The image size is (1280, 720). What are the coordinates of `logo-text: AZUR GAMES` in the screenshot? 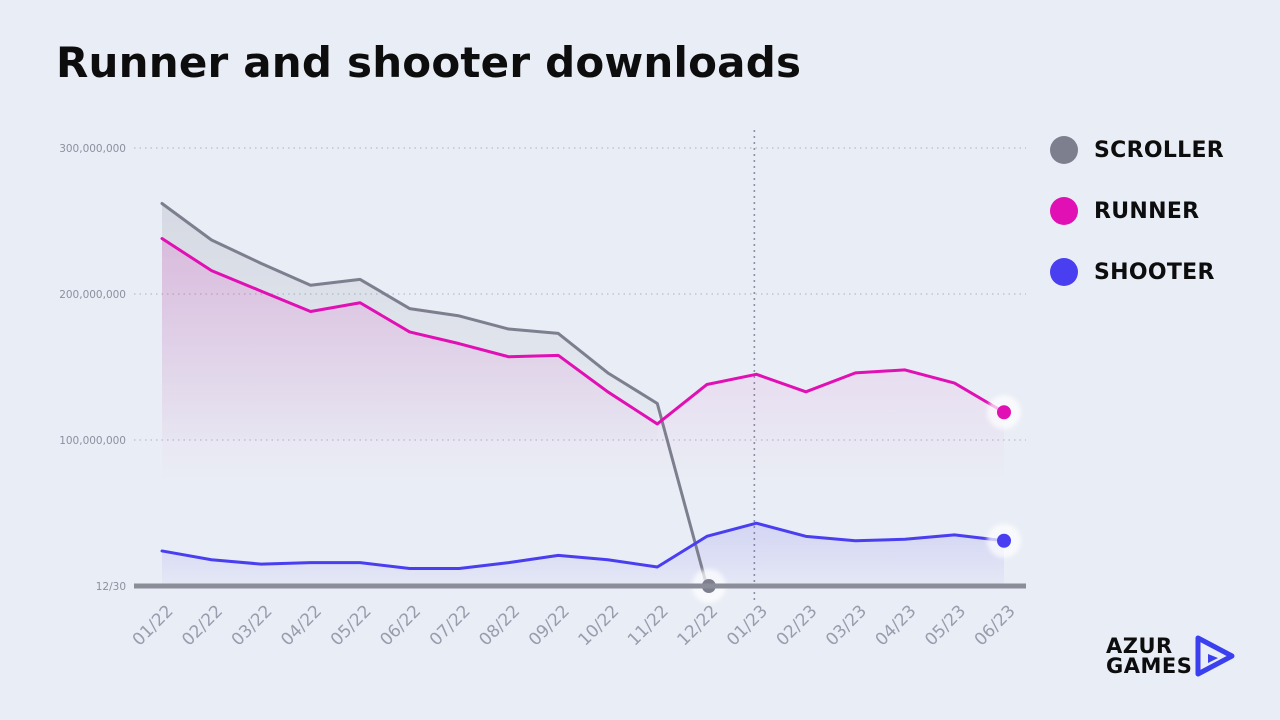 It's located at (1149, 656).